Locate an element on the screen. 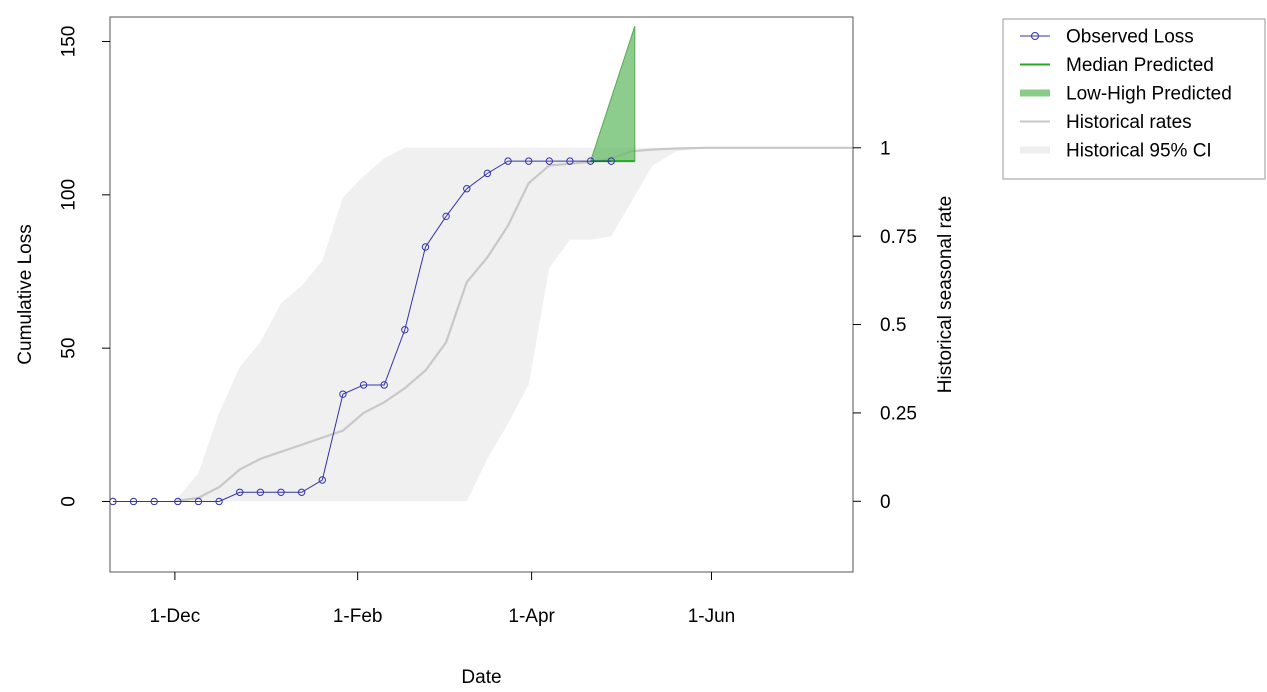  y-axis-right: 0 0.25 0.5 0.75 1 is located at coordinates (885, 325).